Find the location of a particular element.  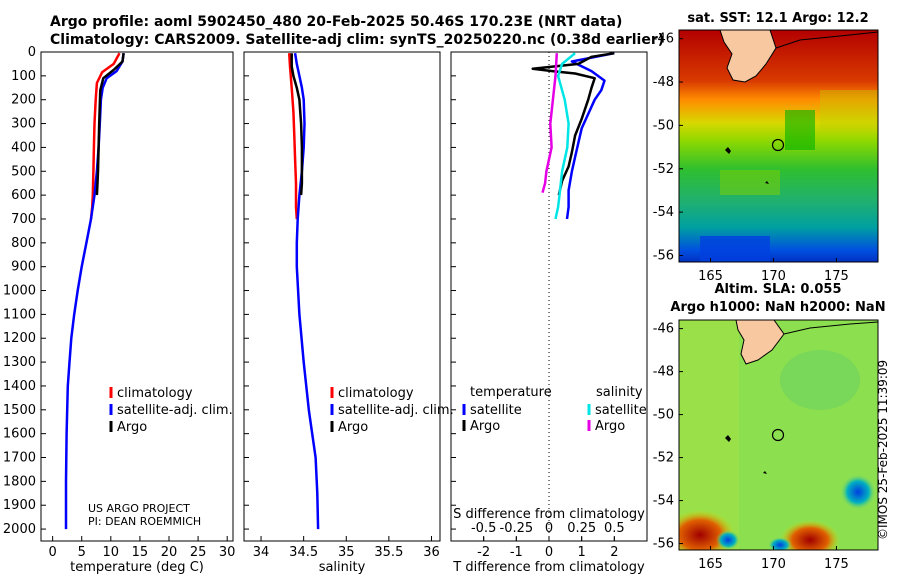

y-tick-label: 1900 is located at coordinates (19, 505).